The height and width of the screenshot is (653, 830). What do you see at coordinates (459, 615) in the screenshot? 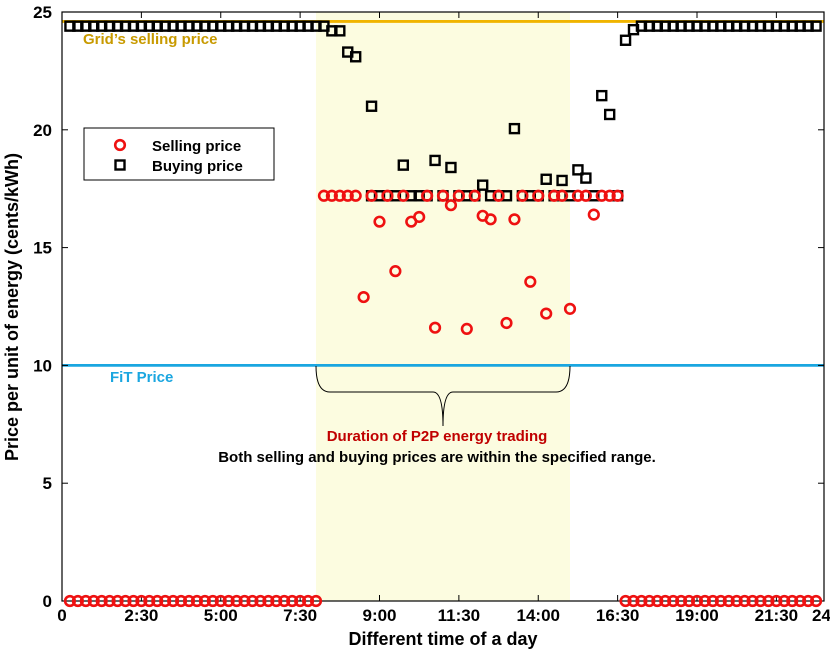
I see `x-tick-label: 11:30` at bounding box center [459, 615].